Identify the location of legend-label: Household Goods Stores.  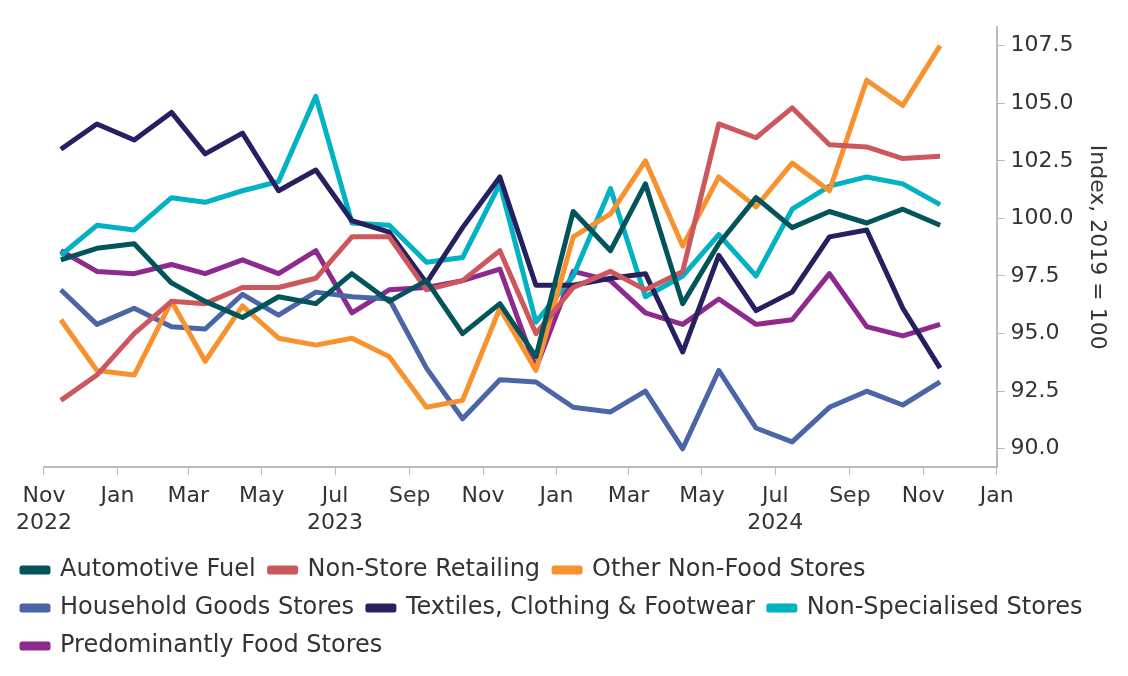
(207, 606).